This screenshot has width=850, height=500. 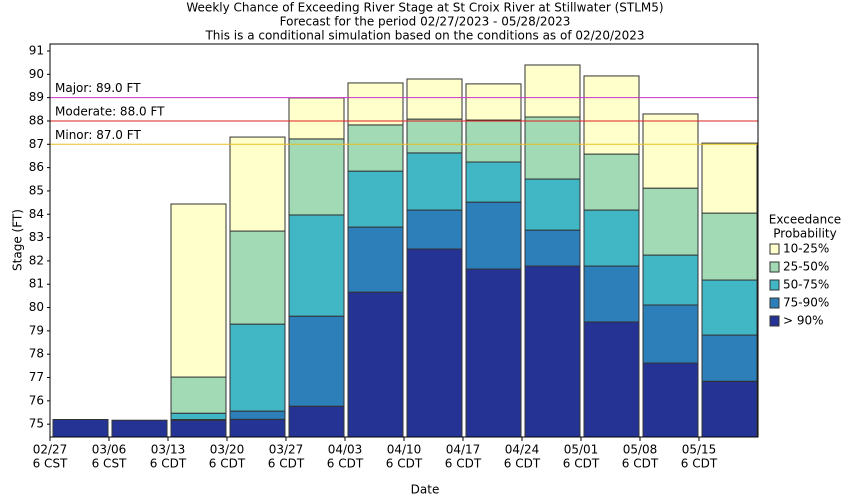 What do you see at coordinates (36, 50) in the screenshot?
I see `y-tick-label: 91` at bounding box center [36, 50].